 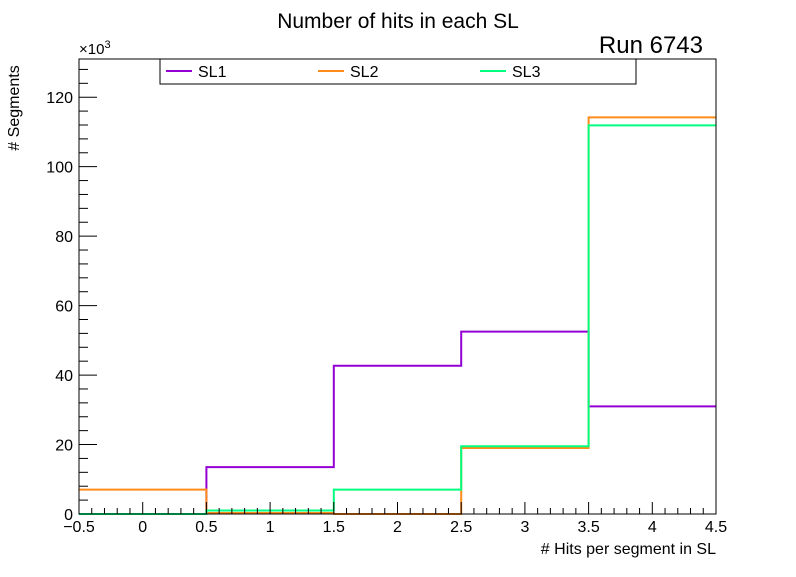 What do you see at coordinates (59, 98) in the screenshot?
I see `y-tick-label: 120` at bounding box center [59, 98].